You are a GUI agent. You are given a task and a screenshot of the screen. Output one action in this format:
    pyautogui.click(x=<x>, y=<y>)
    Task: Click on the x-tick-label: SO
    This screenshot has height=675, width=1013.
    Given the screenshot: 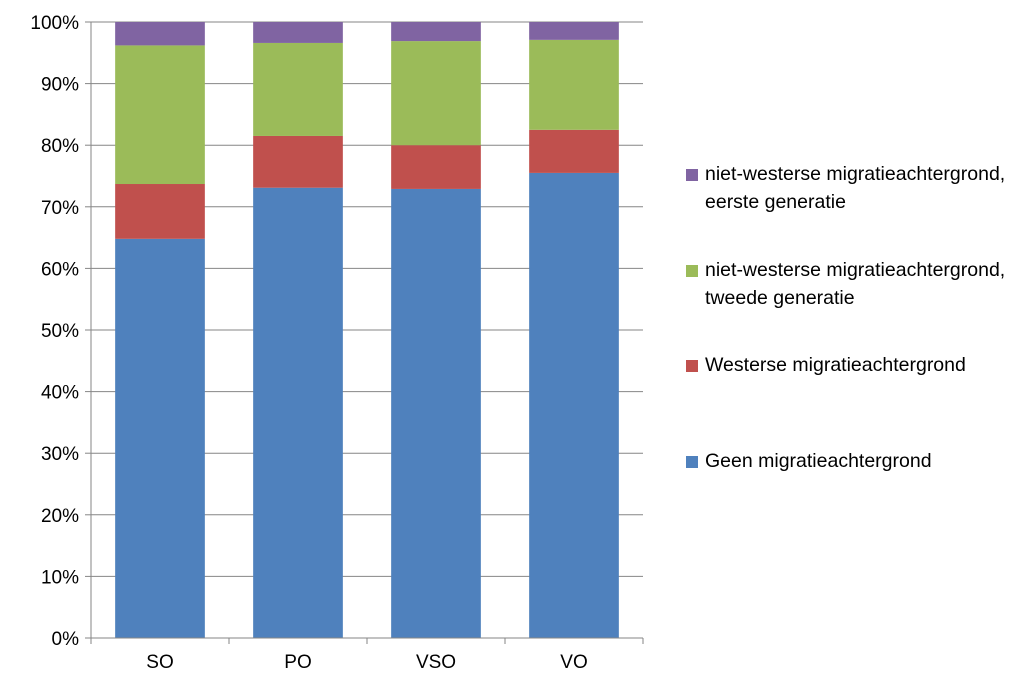 What is the action you would take?
    pyautogui.click(x=159, y=662)
    